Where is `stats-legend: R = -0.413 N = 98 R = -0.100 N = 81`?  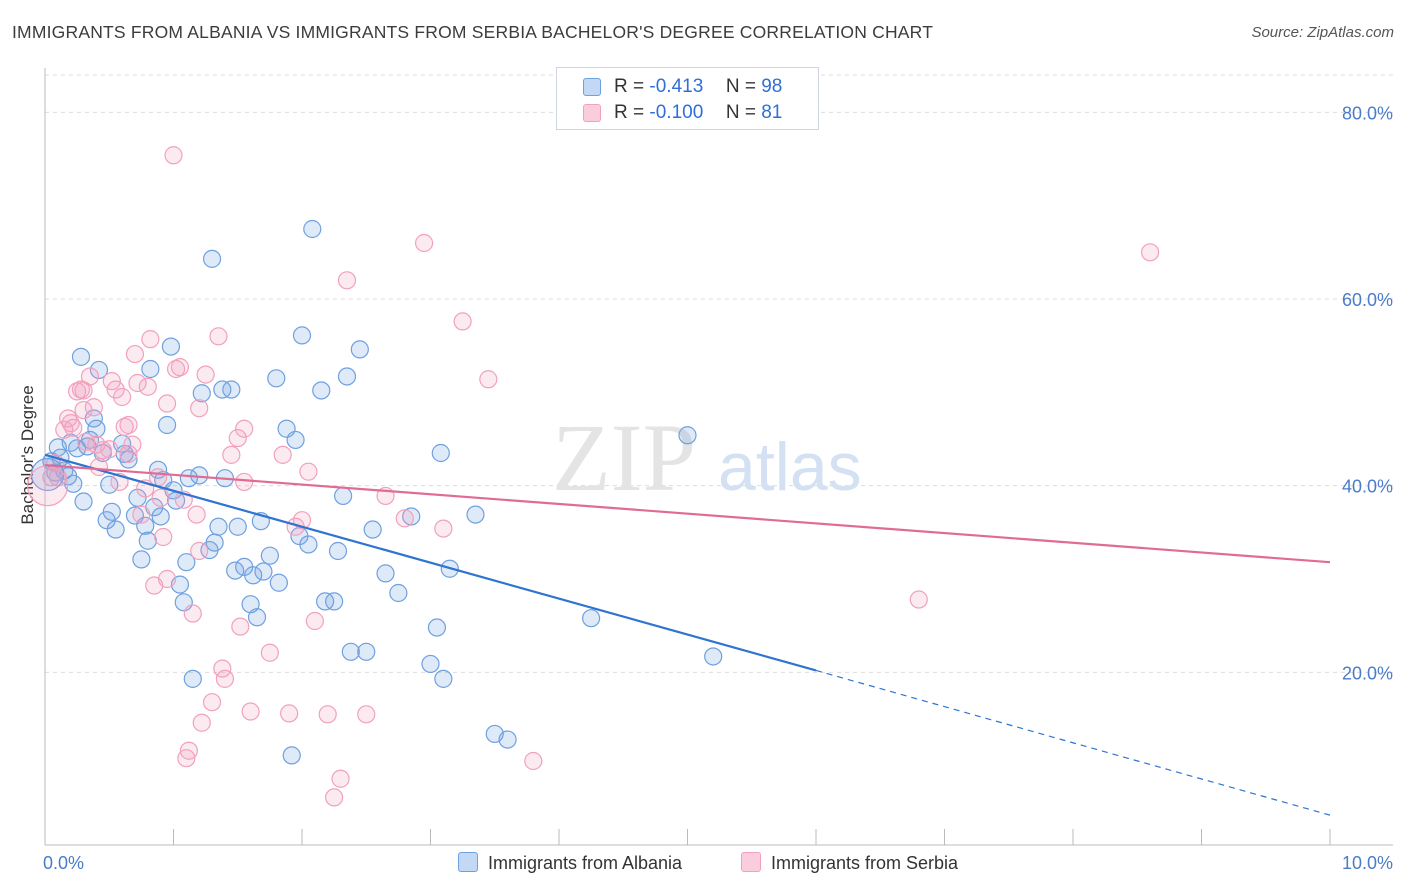 stats-legend: R = -0.413 N = 98 R = -0.100 N = 81 is located at coordinates (687, 98).